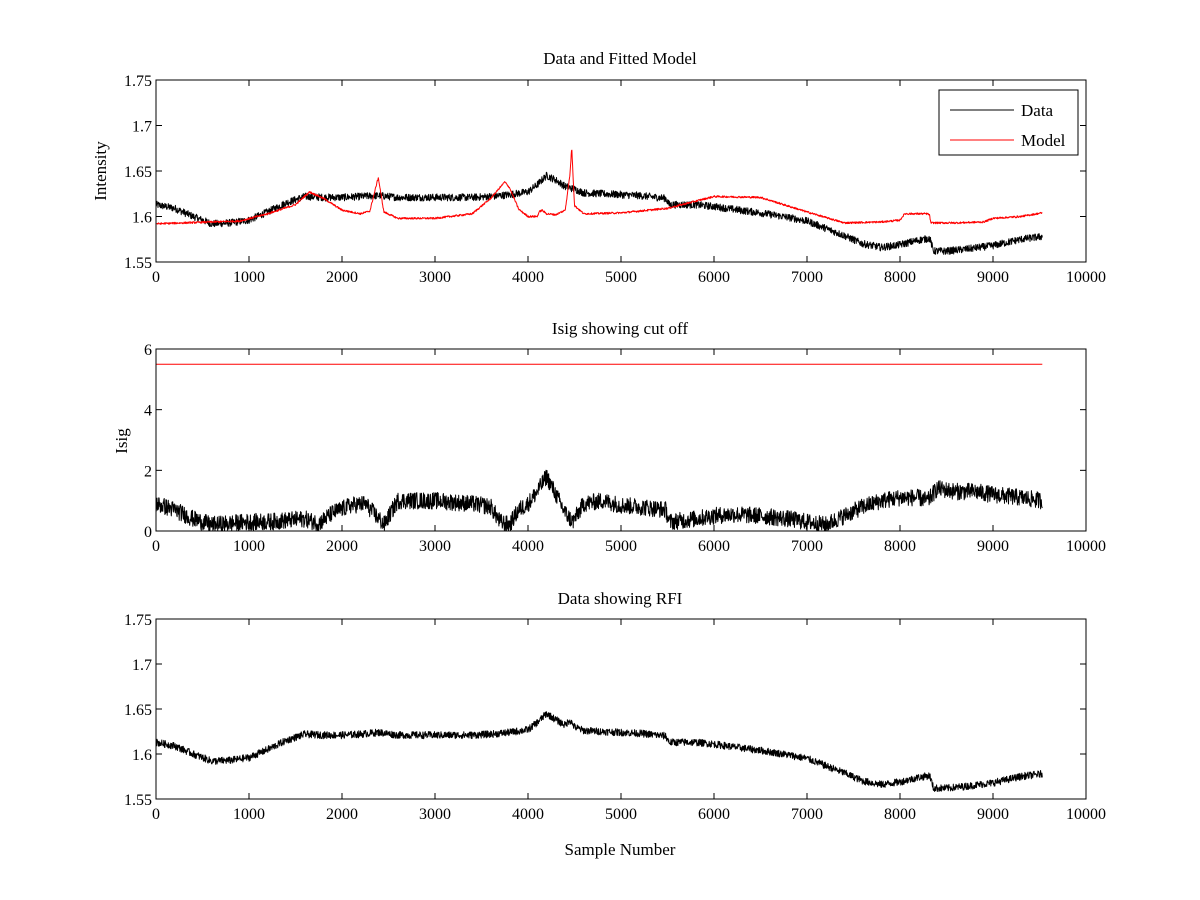 The image size is (1200, 900). I want to click on panel-3-xlabel: Sample Number, so click(620, 849).